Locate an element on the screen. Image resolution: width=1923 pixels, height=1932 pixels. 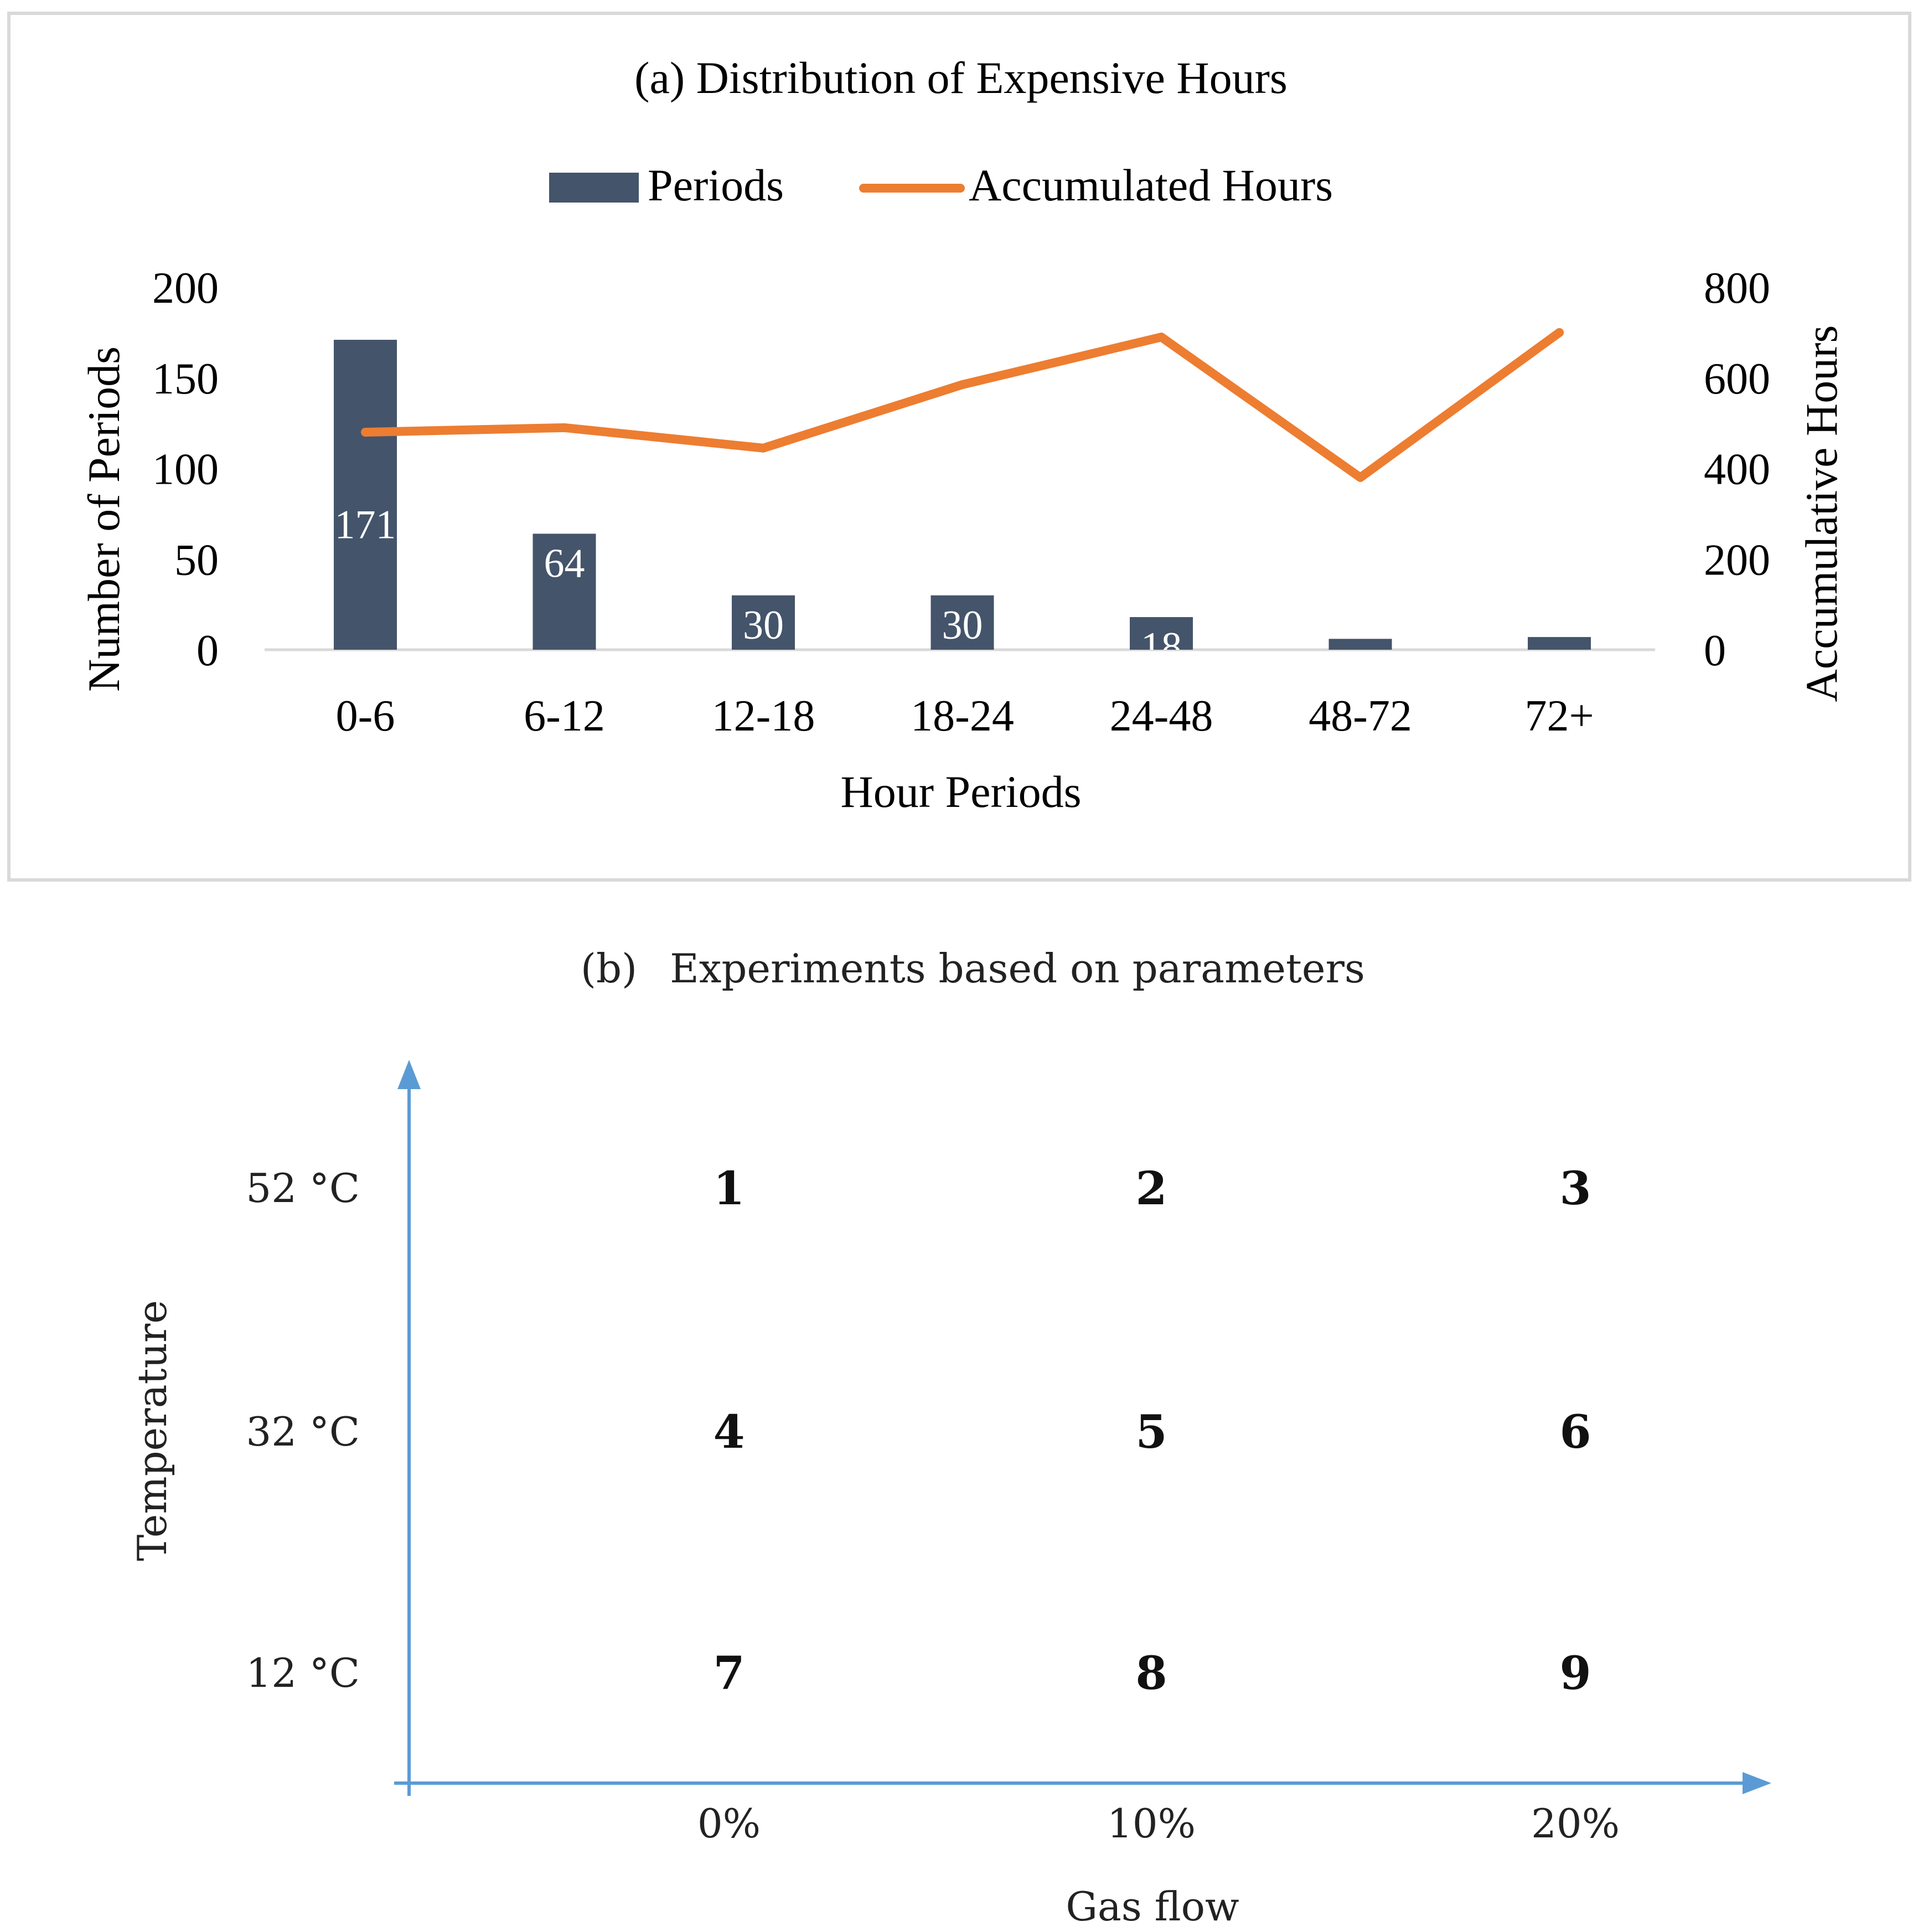
y2-tick-label: 0 is located at coordinates (1715, 650).